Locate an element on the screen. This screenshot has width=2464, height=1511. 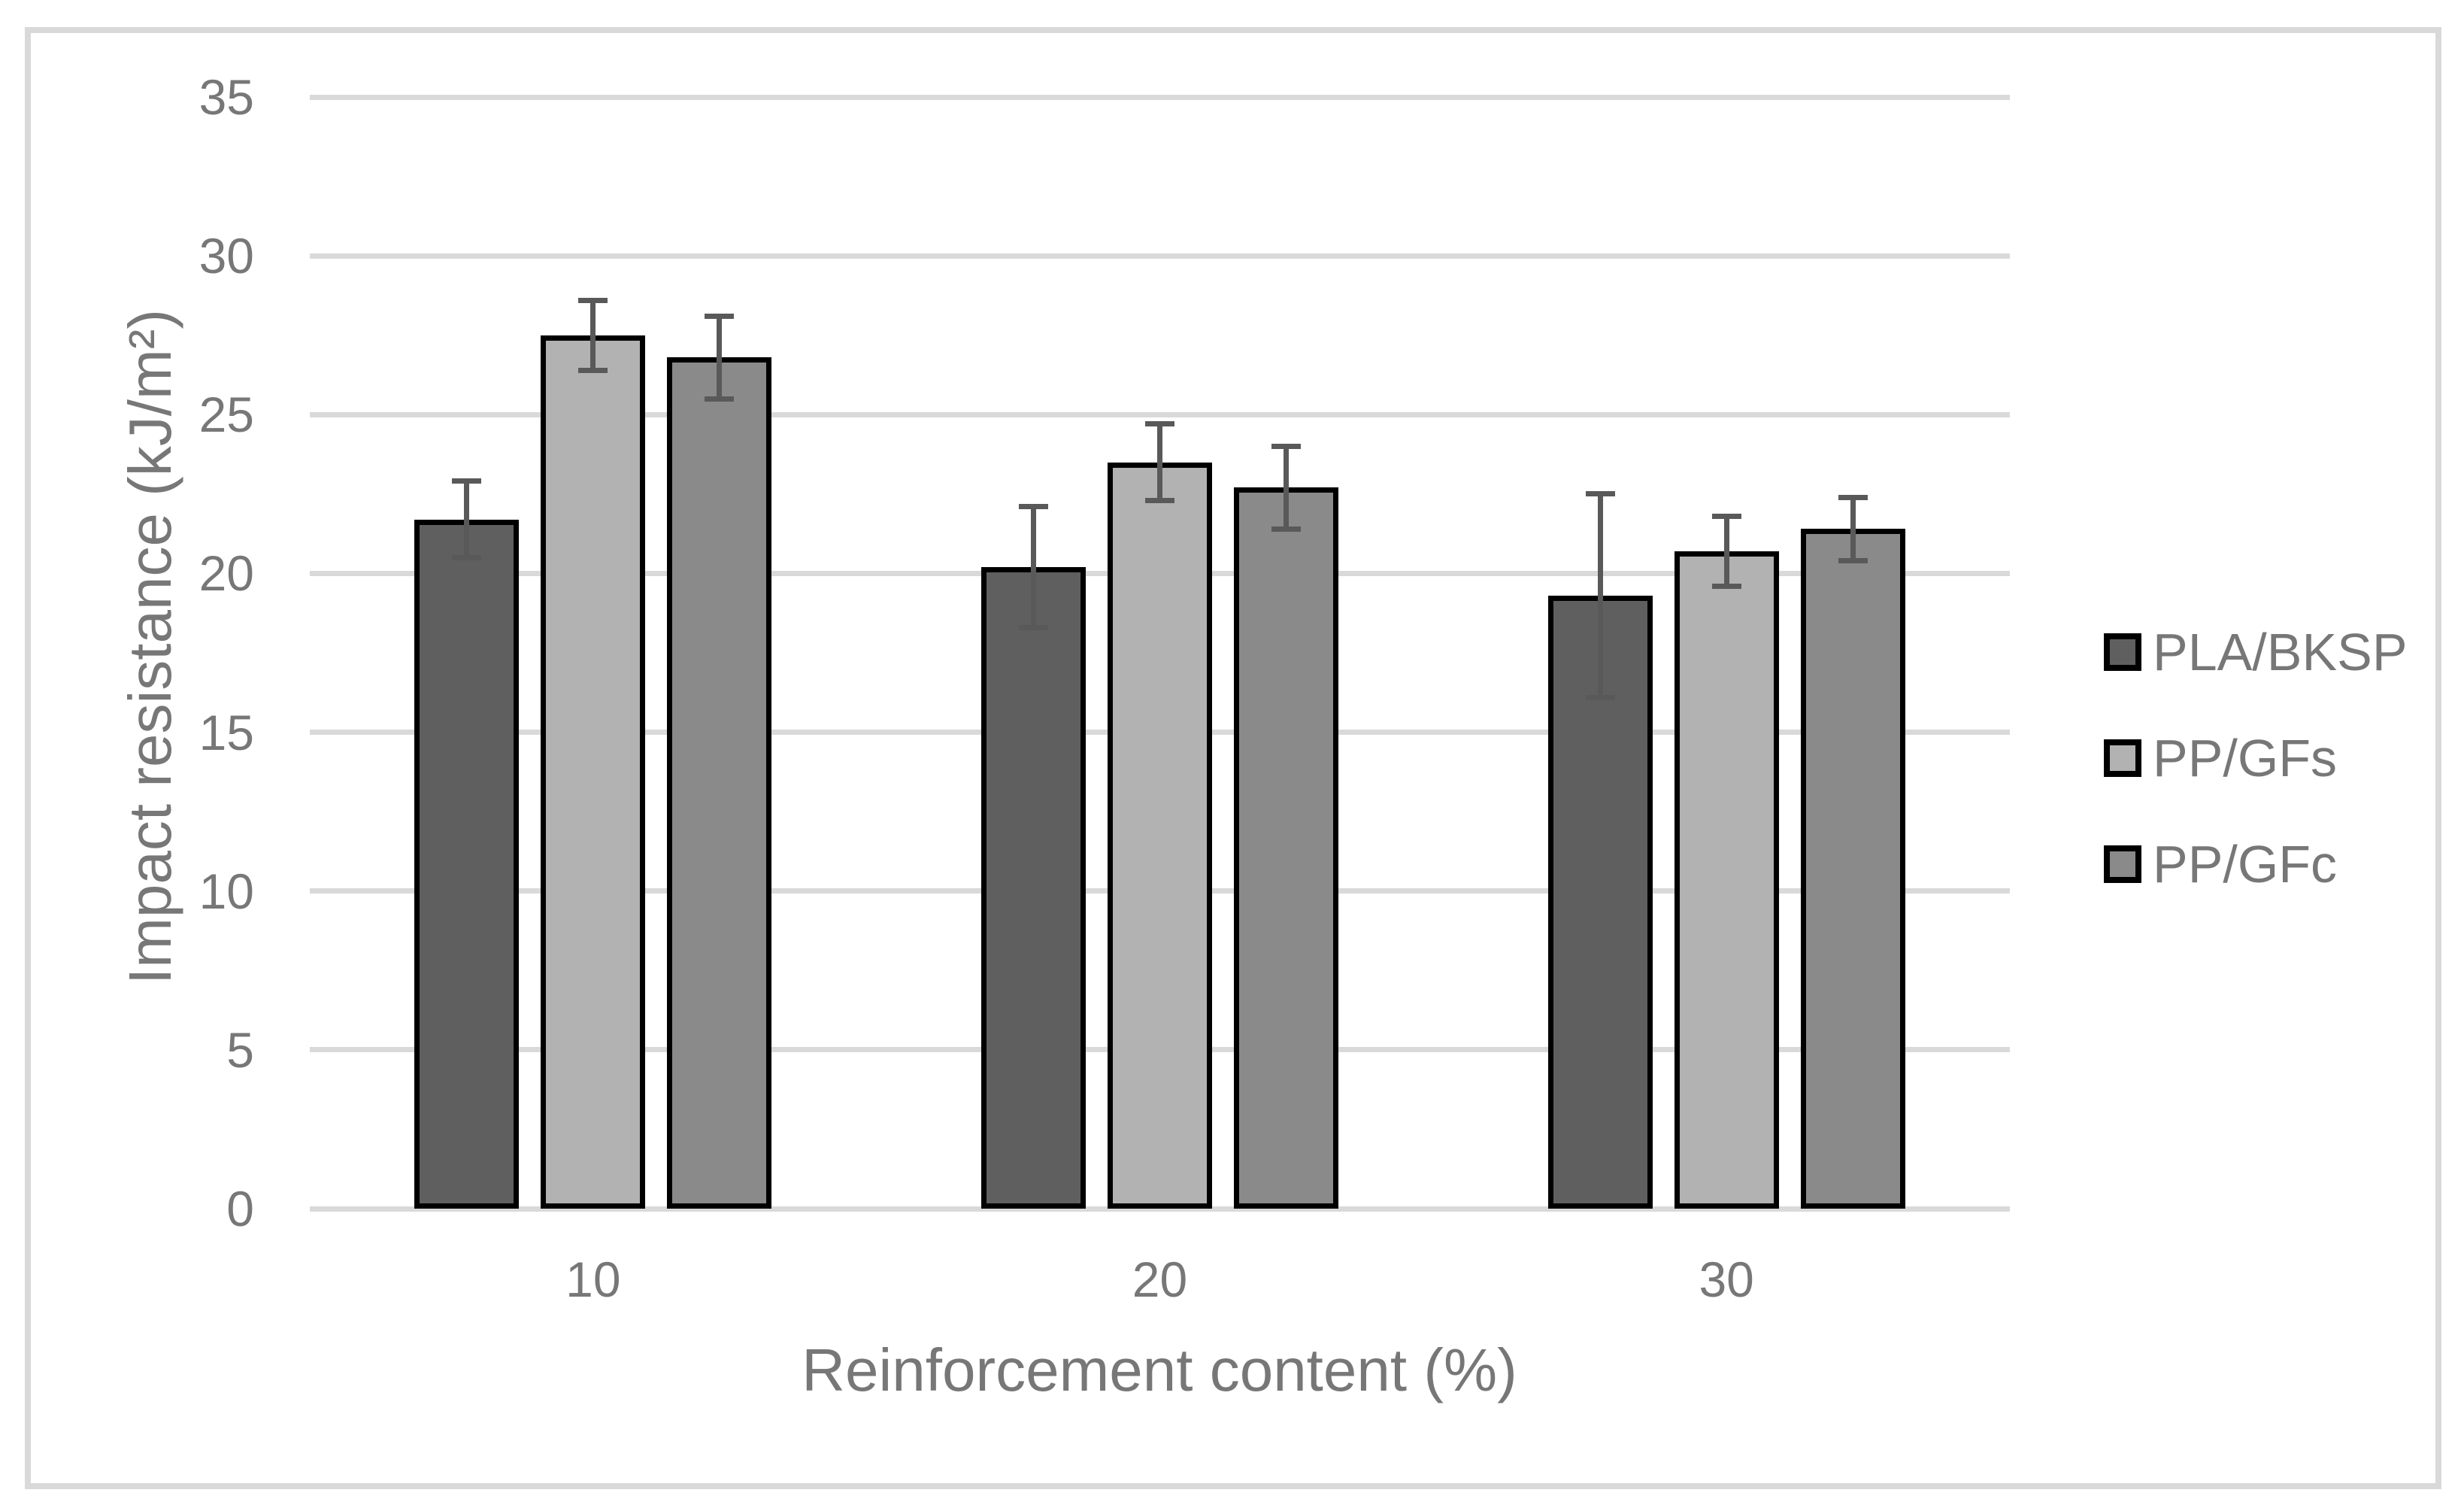
y-tick-label-35: 35 is located at coordinates (226, 97).